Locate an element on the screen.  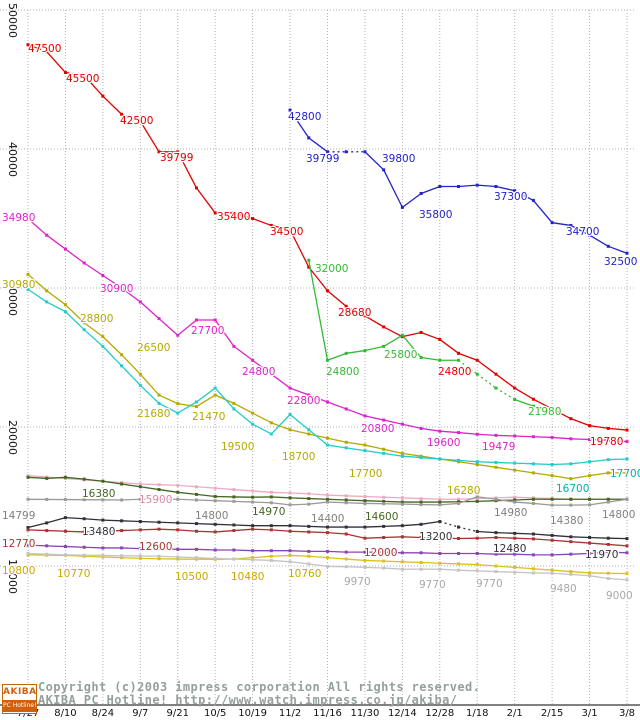
svg-text: 34700 is located at coordinates (582, 232).